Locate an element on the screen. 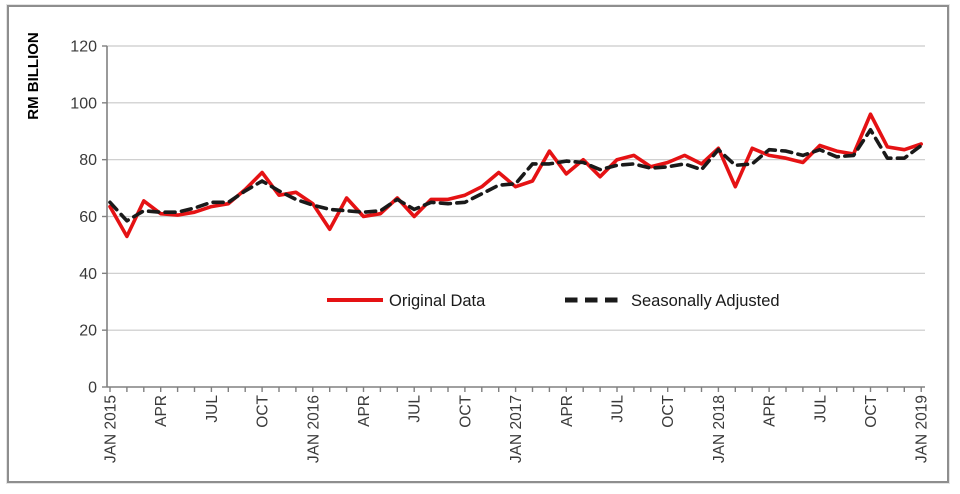 The height and width of the screenshot is (494, 960). y-axis-title: RM BILLION is located at coordinates (33, 76).